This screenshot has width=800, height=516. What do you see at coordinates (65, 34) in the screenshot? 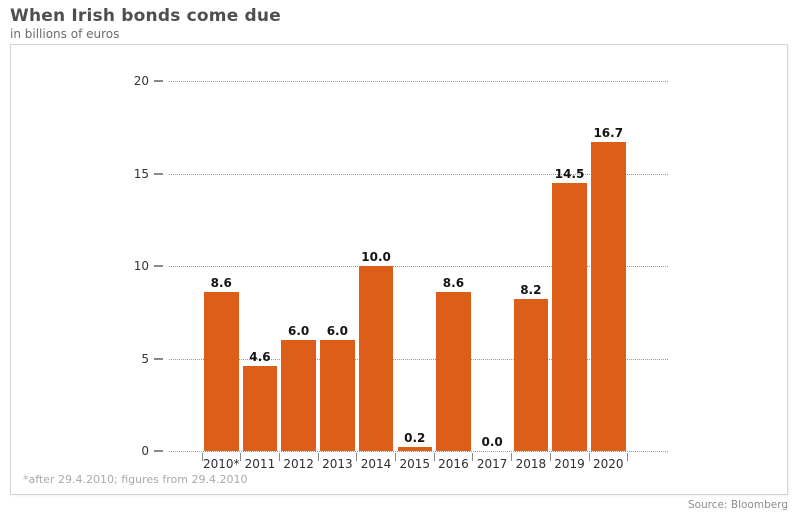
I see `chart-subtitle: in billions of euros` at bounding box center [65, 34].